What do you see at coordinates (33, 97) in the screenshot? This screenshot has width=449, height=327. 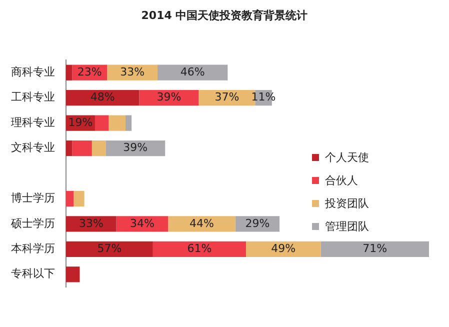 I see `y-tick-label: 工科专业` at bounding box center [33, 97].